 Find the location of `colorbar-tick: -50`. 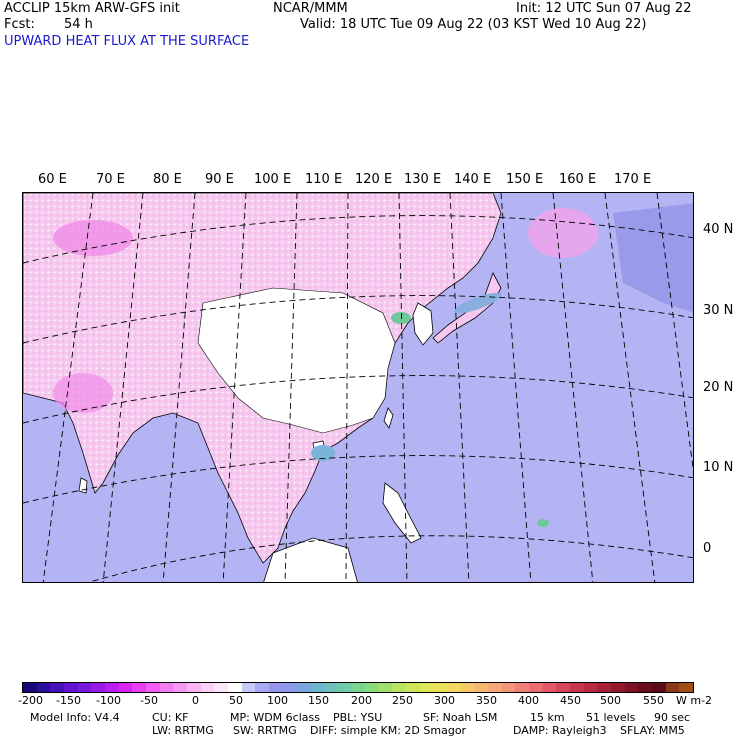

colorbar-tick: -50 is located at coordinates (149, 700).